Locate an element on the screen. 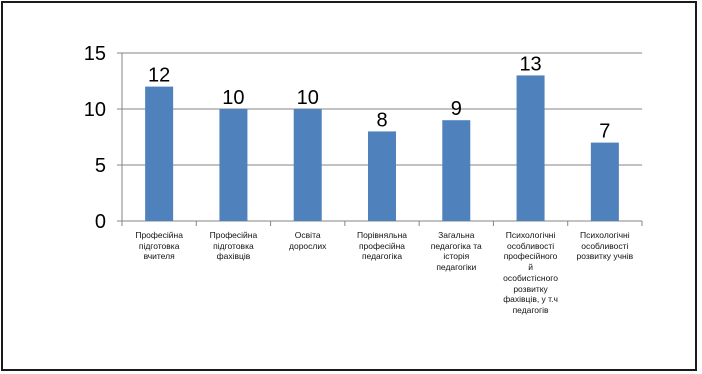 Image resolution: width=702 pixels, height=374 pixels. data-label: 12 is located at coordinates (159, 76).